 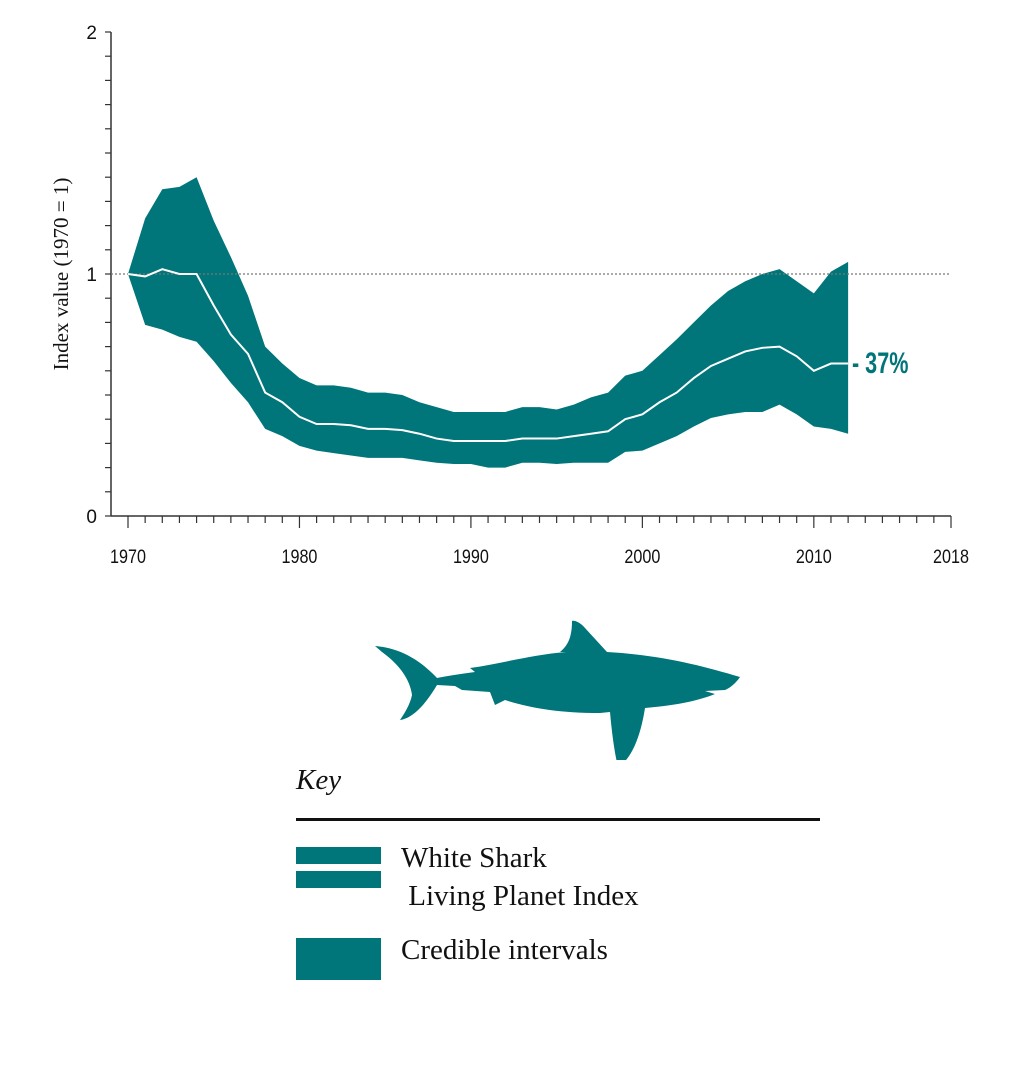 What do you see at coordinates (557, 690) in the screenshot?
I see `shark-silhouette` at bounding box center [557, 690].